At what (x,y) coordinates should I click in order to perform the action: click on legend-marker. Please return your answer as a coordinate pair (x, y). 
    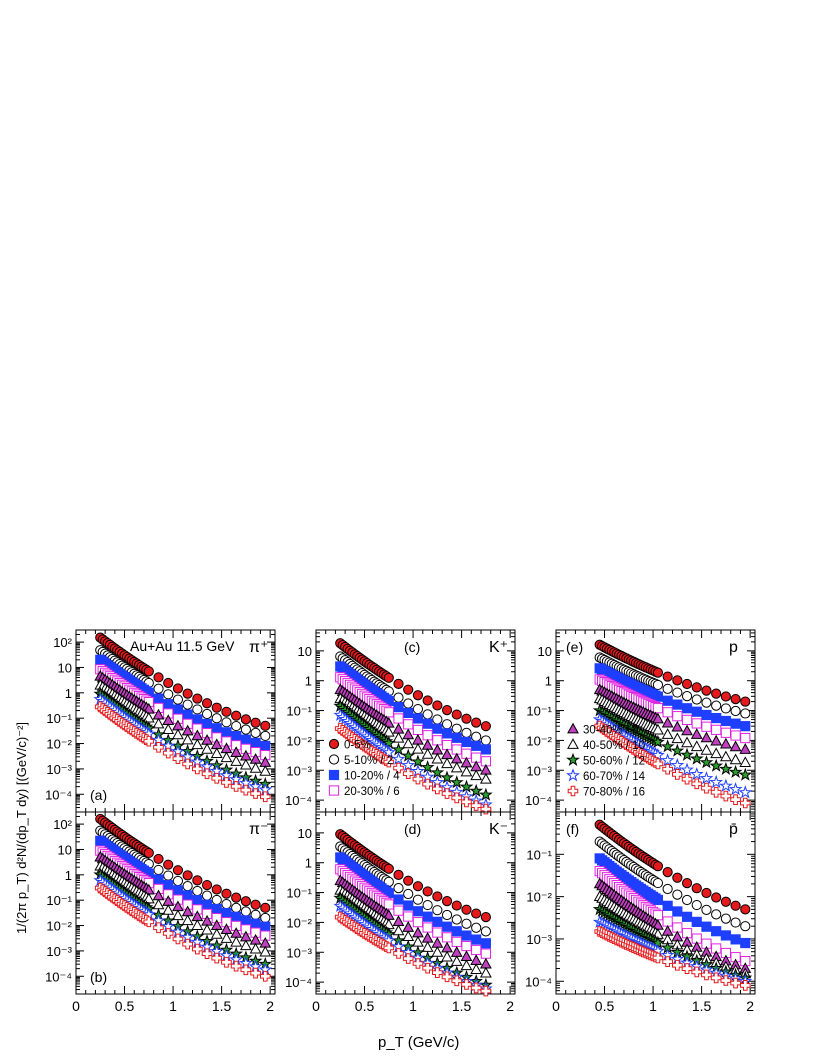
    Looking at the image, I should click on (334, 759).